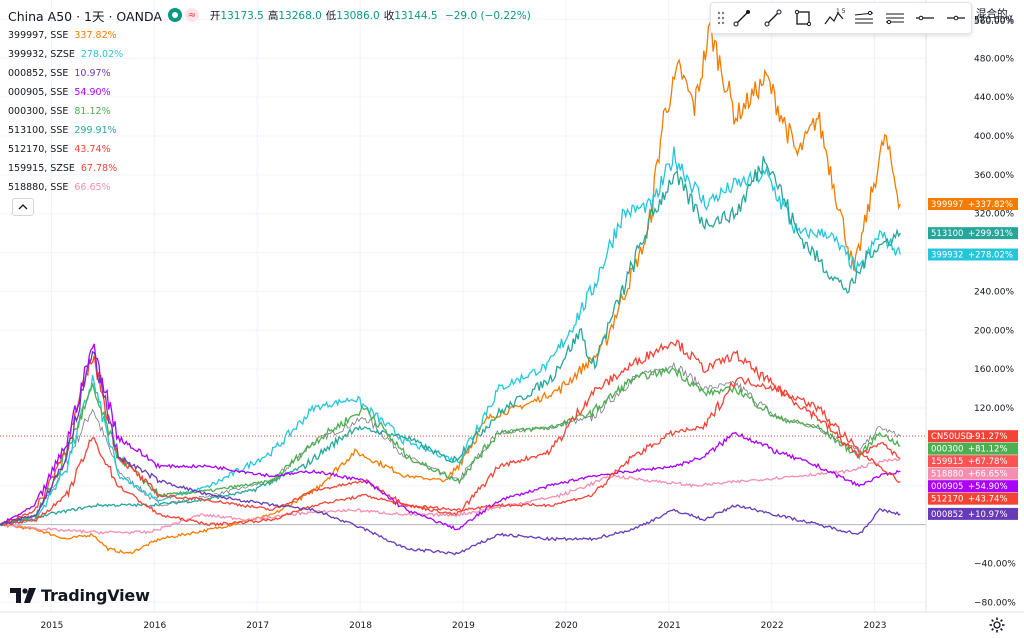 The height and width of the screenshot is (638, 1024). I want to click on tag-value: +54.90%, so click(988, 487).